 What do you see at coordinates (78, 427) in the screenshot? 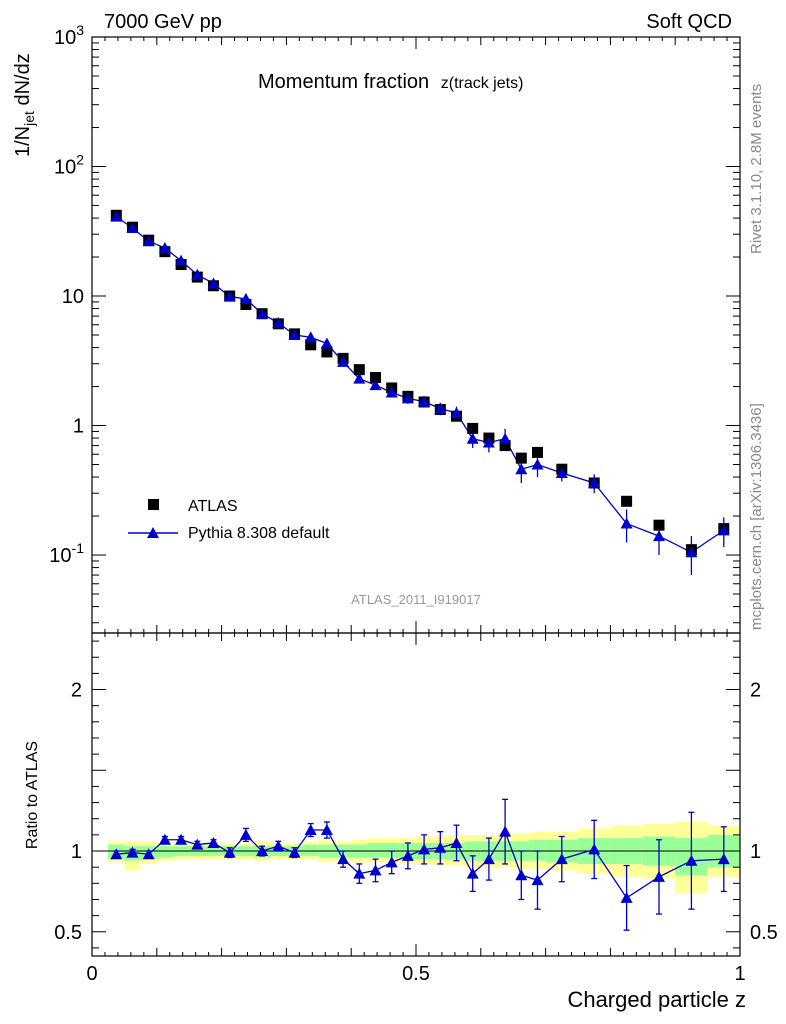
I see `y-tick-label: 1` at bounding box center [78, 427].